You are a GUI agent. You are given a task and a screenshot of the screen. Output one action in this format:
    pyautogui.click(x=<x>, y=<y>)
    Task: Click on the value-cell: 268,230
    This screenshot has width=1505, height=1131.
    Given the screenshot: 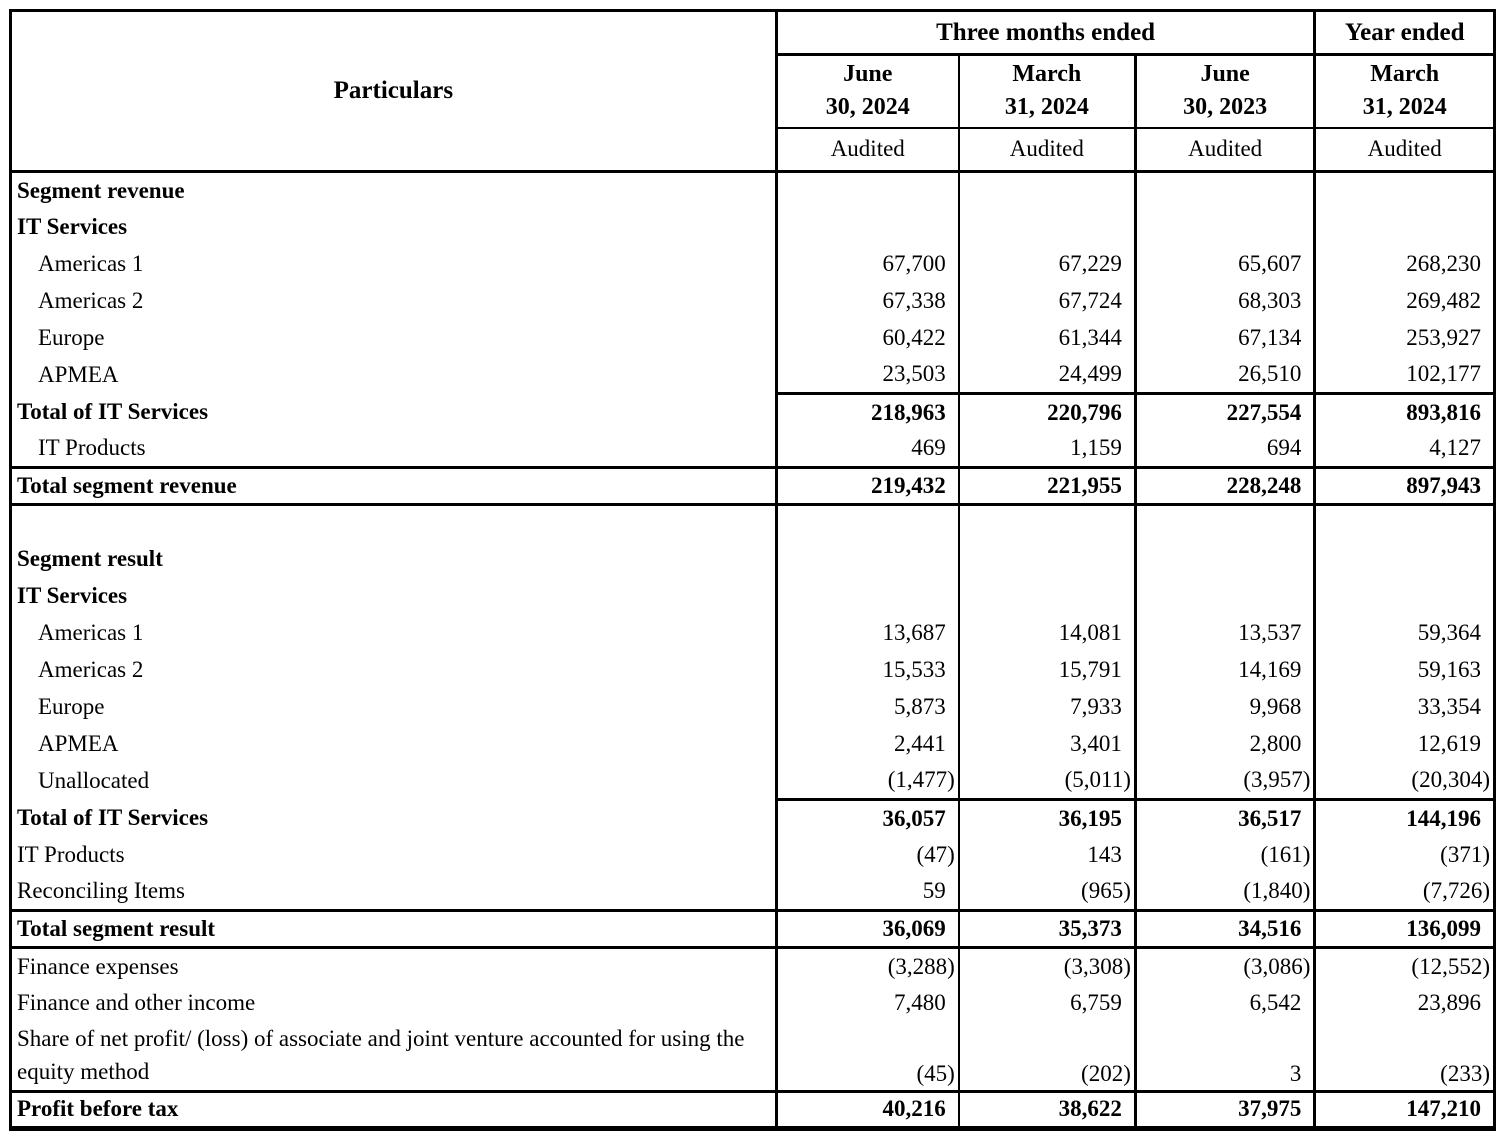 What is the action you would take?
    pyautogui.click(x=1443, y=263)
    